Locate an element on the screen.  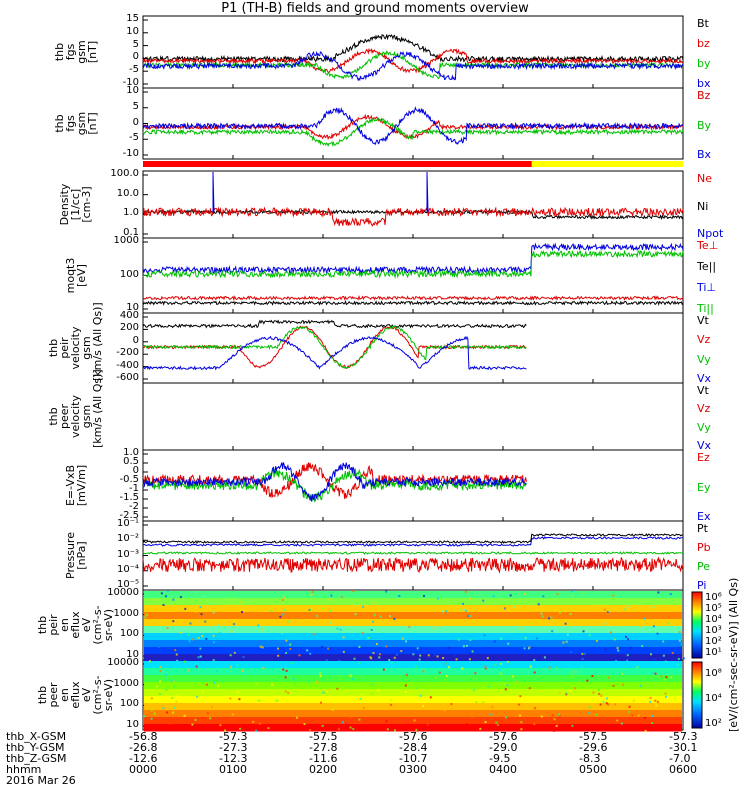
legend-pressure-3: Pi is located at coordinates (702, 585).